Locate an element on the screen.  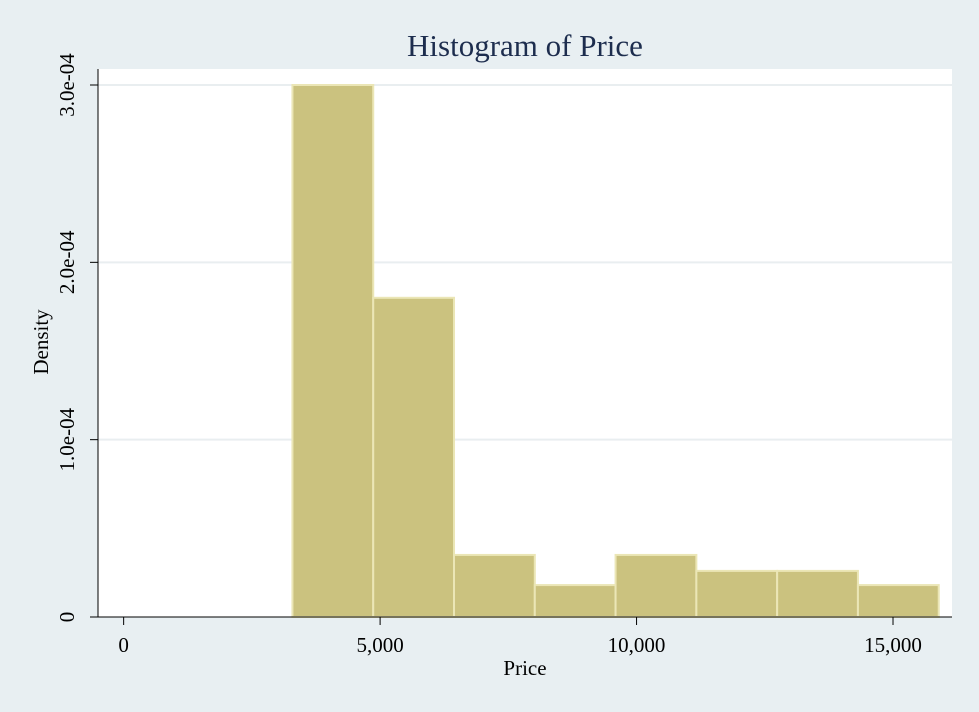
x-tick-label: 10,000 is located at coordinates (637, 645).